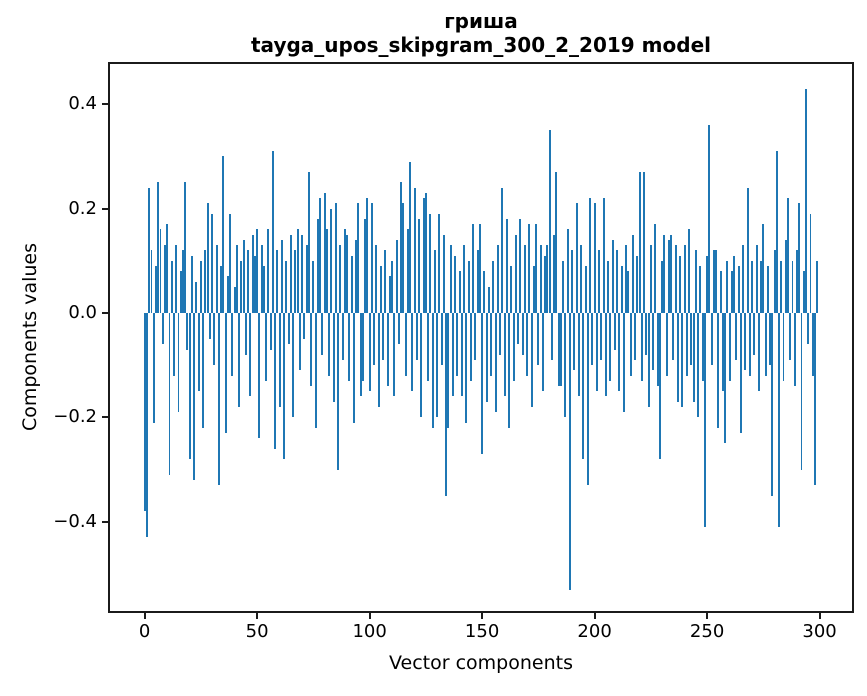  What do you see at coordinates (481, 45) in the screenshot?
I see `chart-subtitle: tayga_upos_skipgram_300_2_2019 model` at bounding box center [481, 45].